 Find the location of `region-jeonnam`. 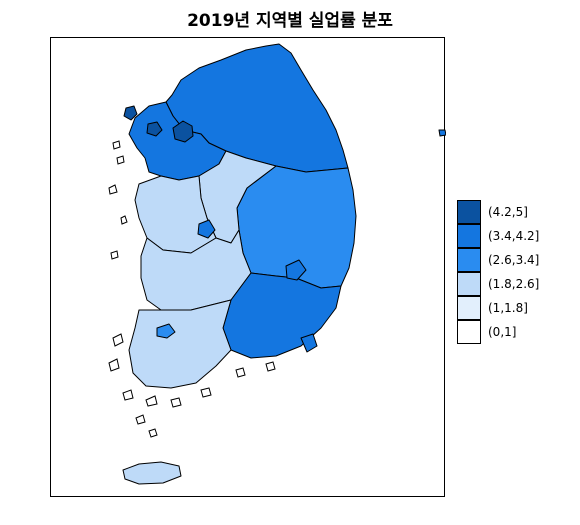

region-jeonnam is located at coordinates (180, 344).